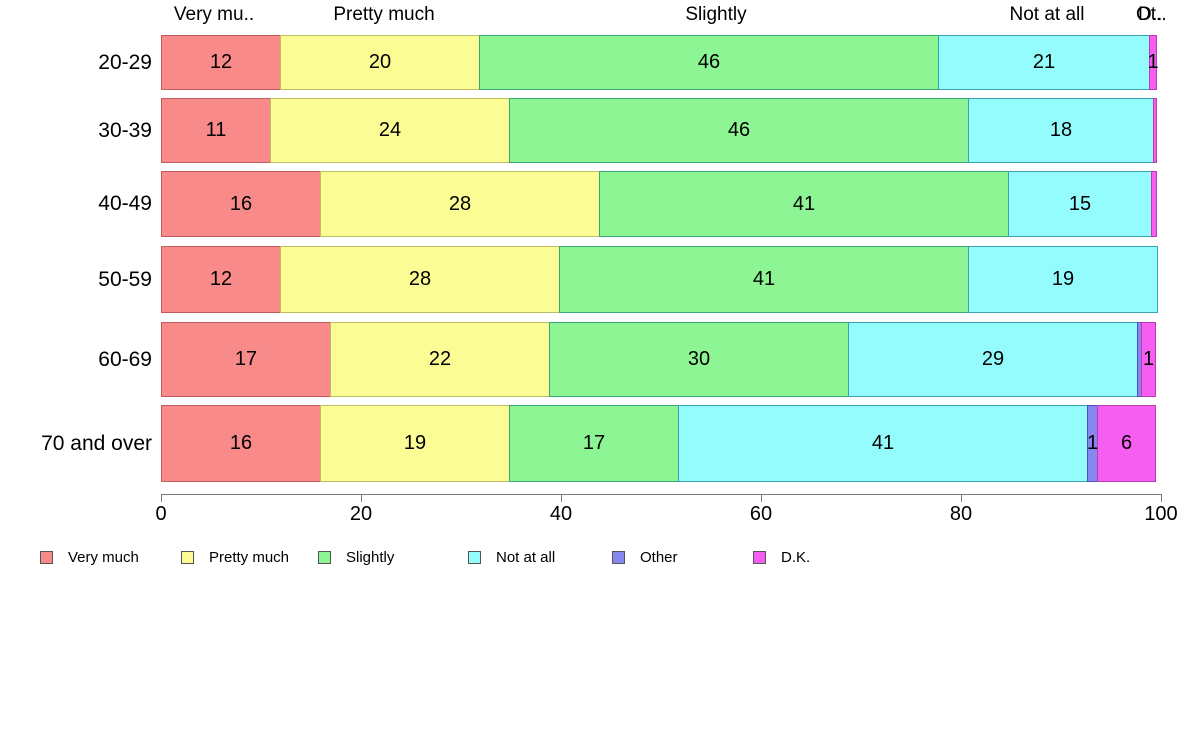 This screenshot has width=1188, height=736. I want to click on bar-segment-not-at-all: 15, so click(1080, 204).